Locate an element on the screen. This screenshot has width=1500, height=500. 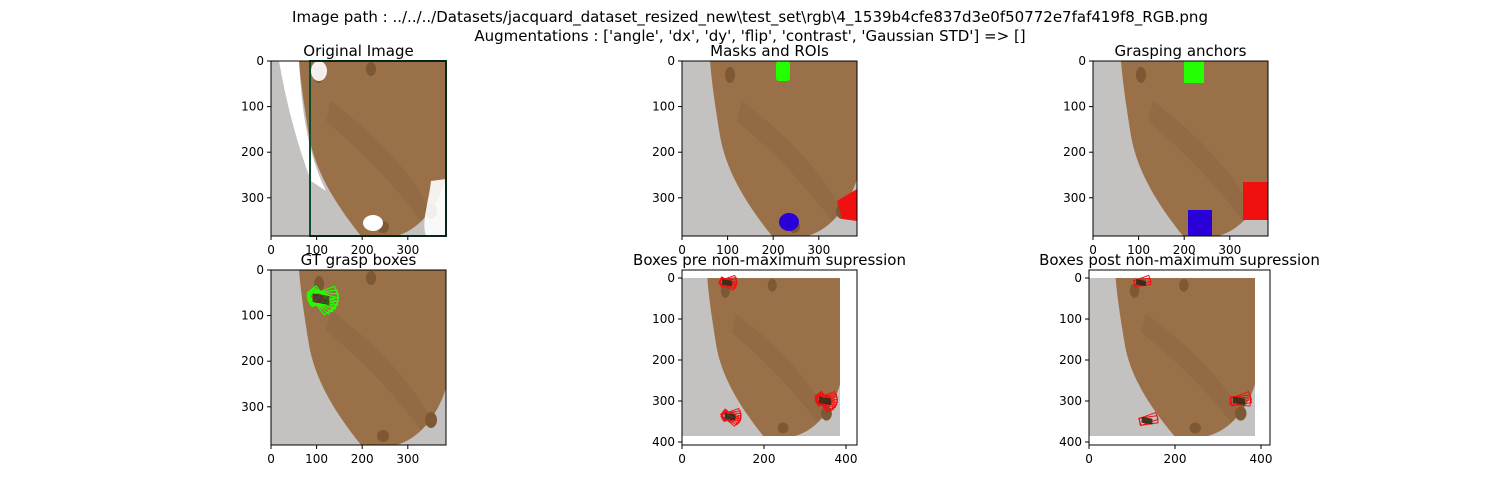
panel-original-image: Original Image 0 100 200 300 0 100 200 300 is located at coordinates (344, 149).